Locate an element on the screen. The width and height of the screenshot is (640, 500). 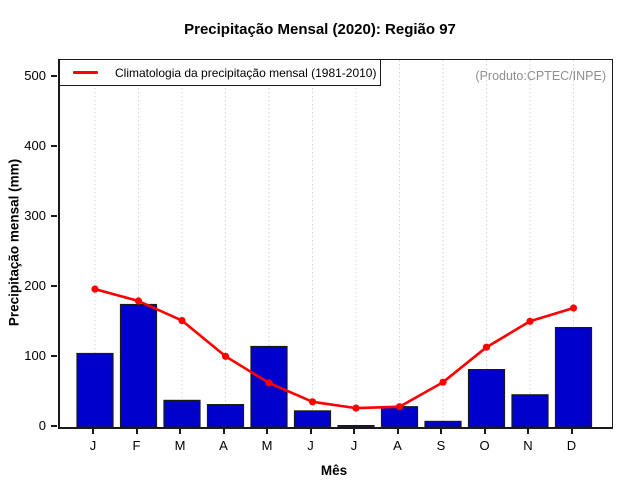
x-tick-label: F is located at coordinates (136, 445).